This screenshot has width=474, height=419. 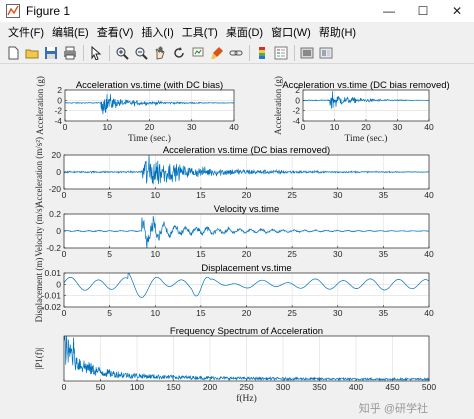 What do you see at coordinates (291, 33) in the screenshot?
I see `menu-window: 窗口(W)` at bounding box center [291, 33].